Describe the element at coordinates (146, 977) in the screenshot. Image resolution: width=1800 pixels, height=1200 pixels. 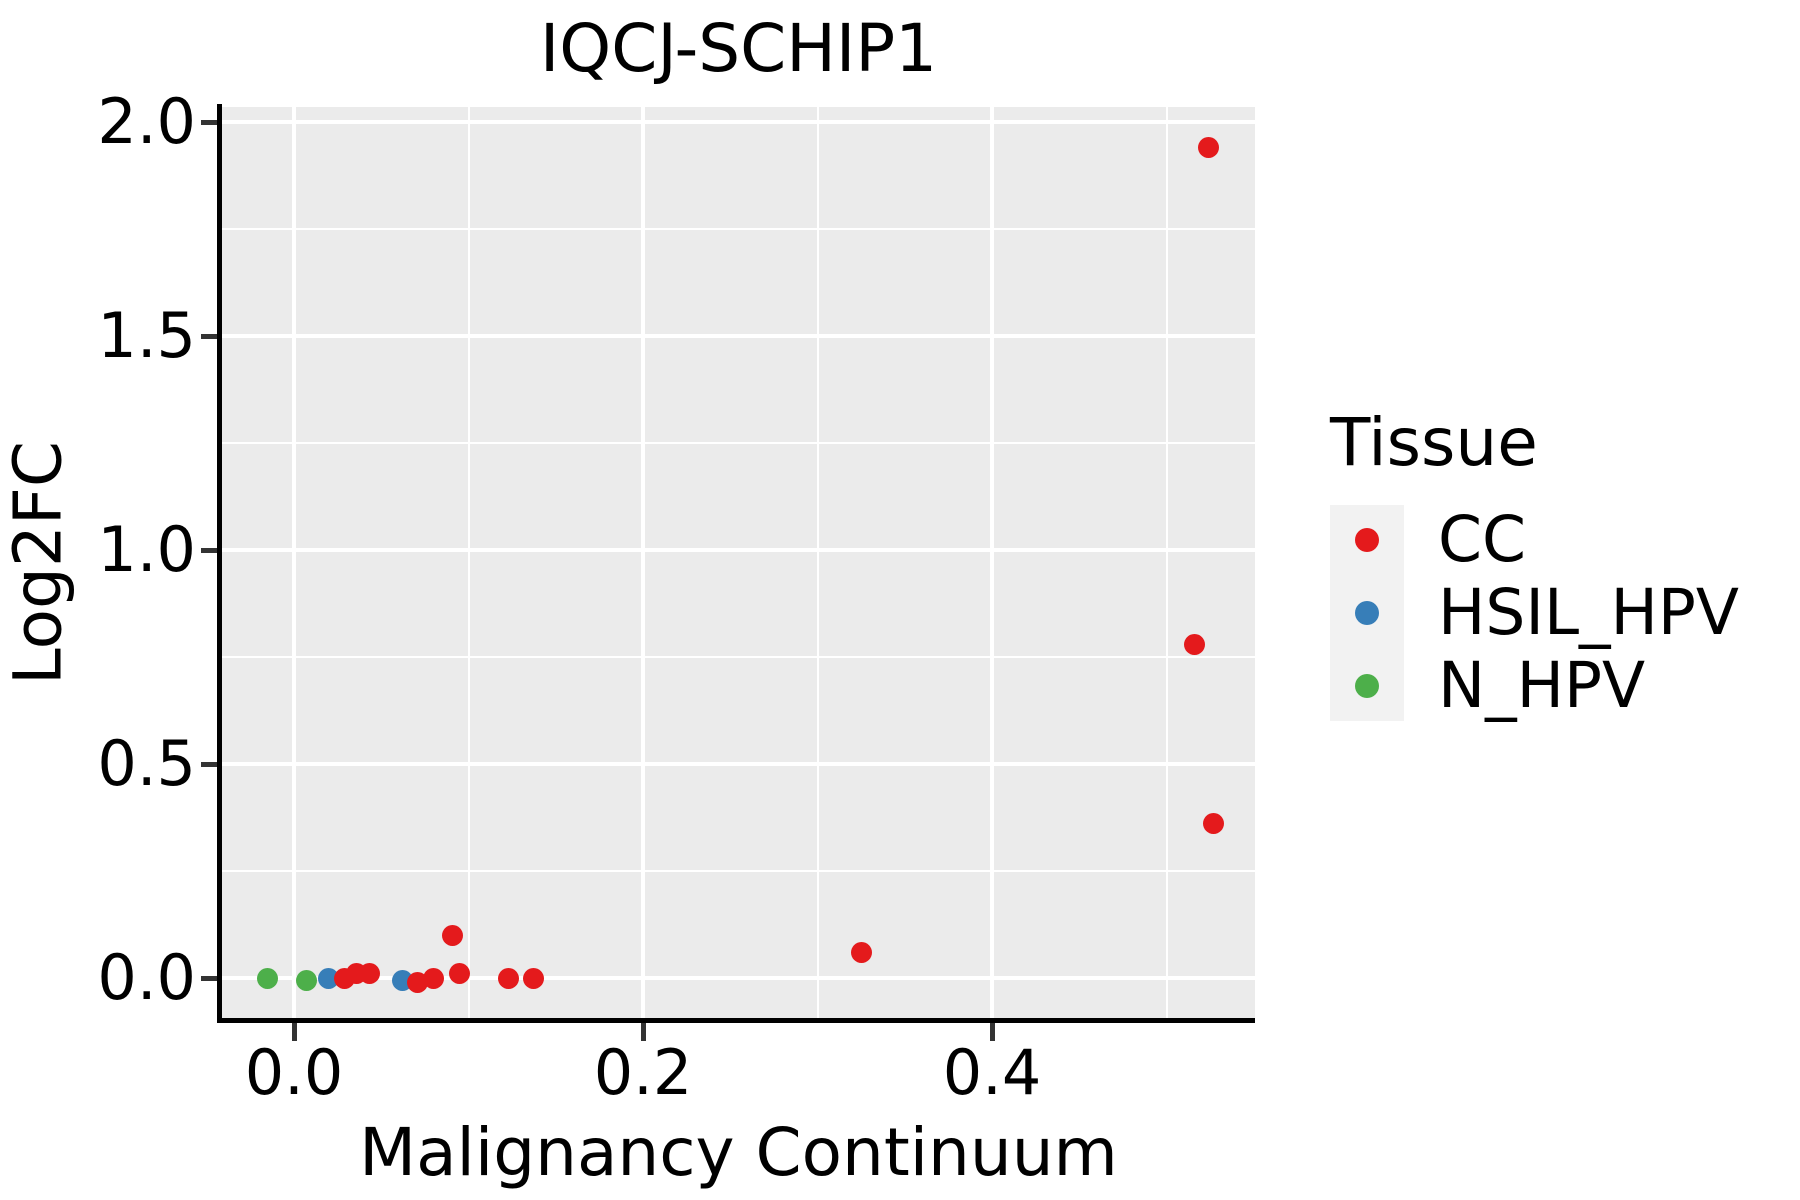
I see `y-tick-label: 0.0` at that location.